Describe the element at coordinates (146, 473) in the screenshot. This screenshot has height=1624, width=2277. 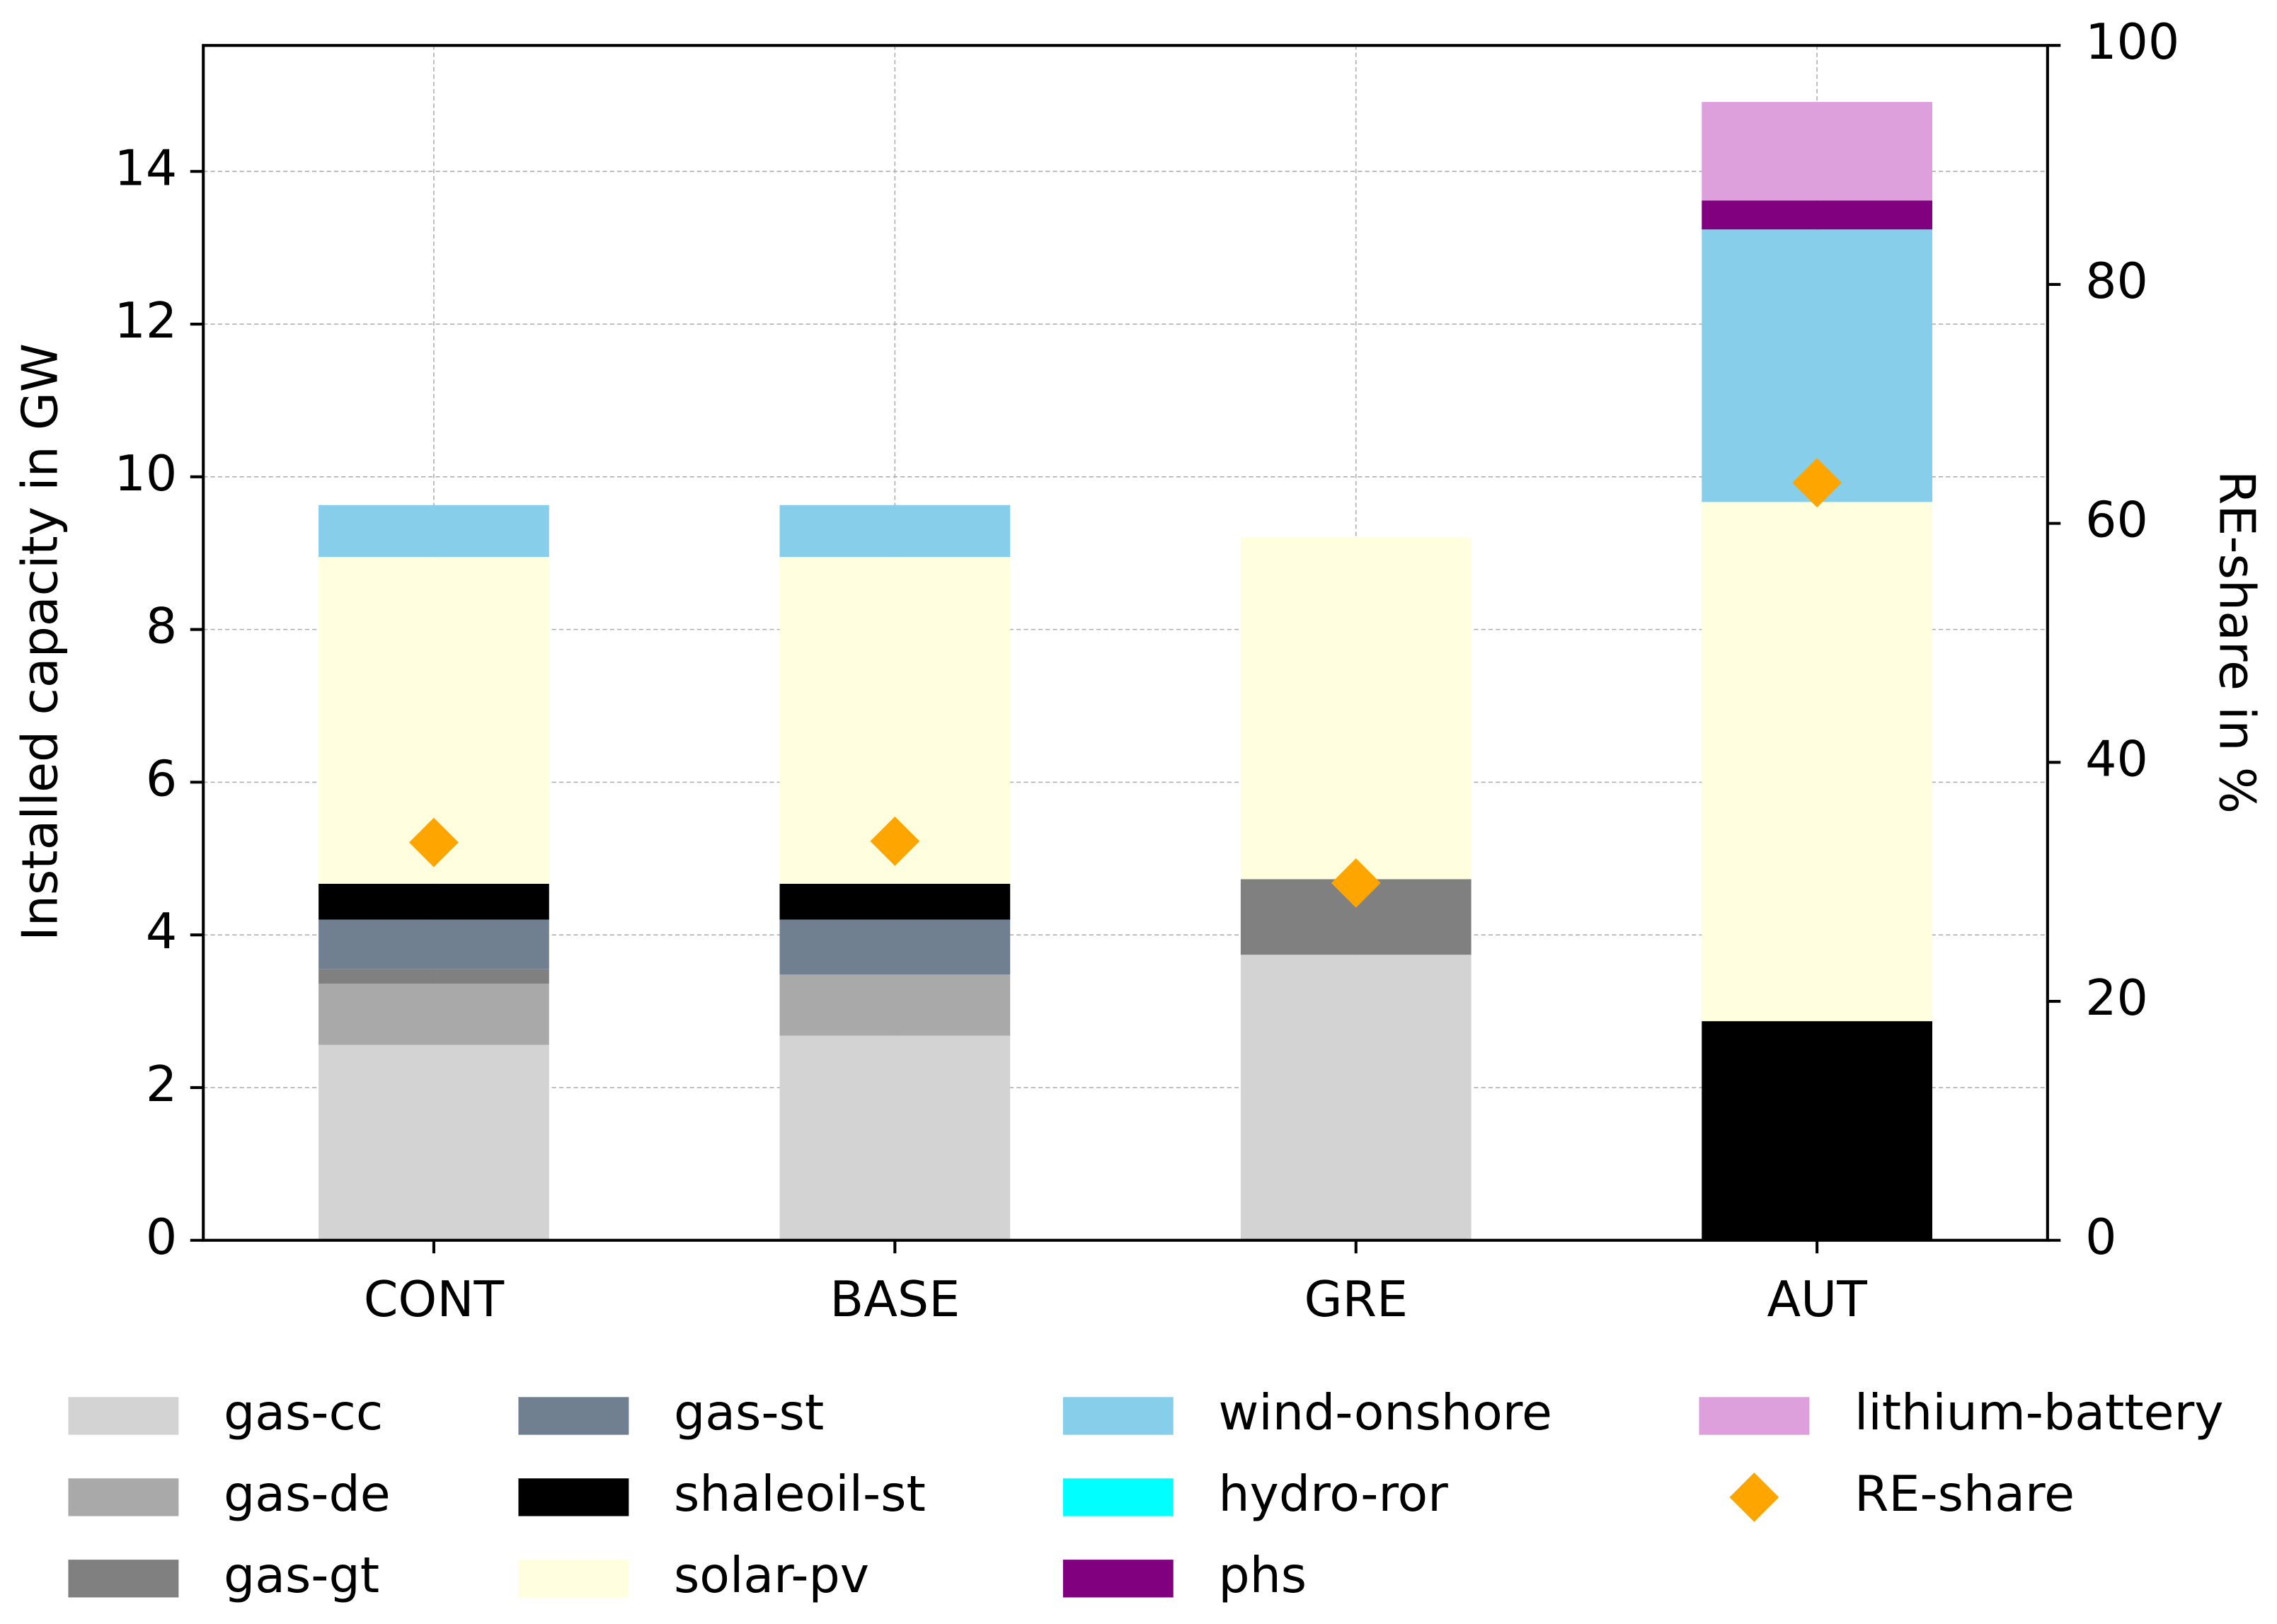
I see `y-tick-label: 10` at that location.